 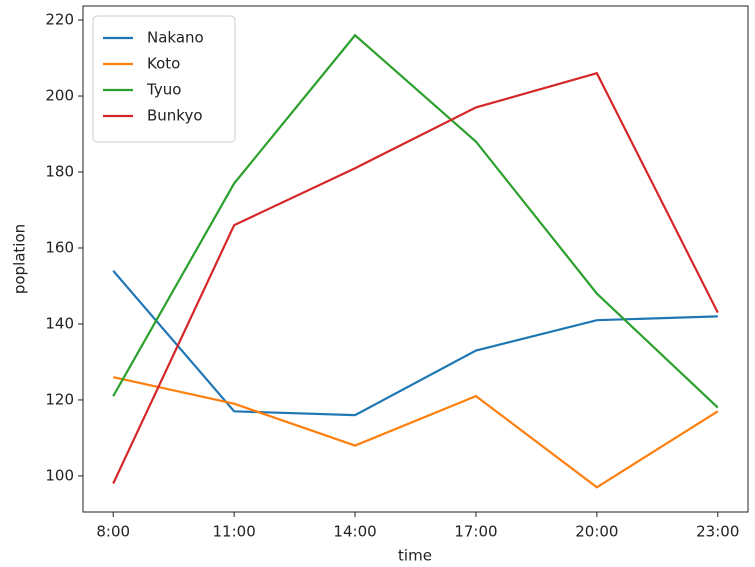 What do you see at coordinates (175, 38) in the screenshot?
I see `legend-label: Nakano` at bounding box center [175, 38].